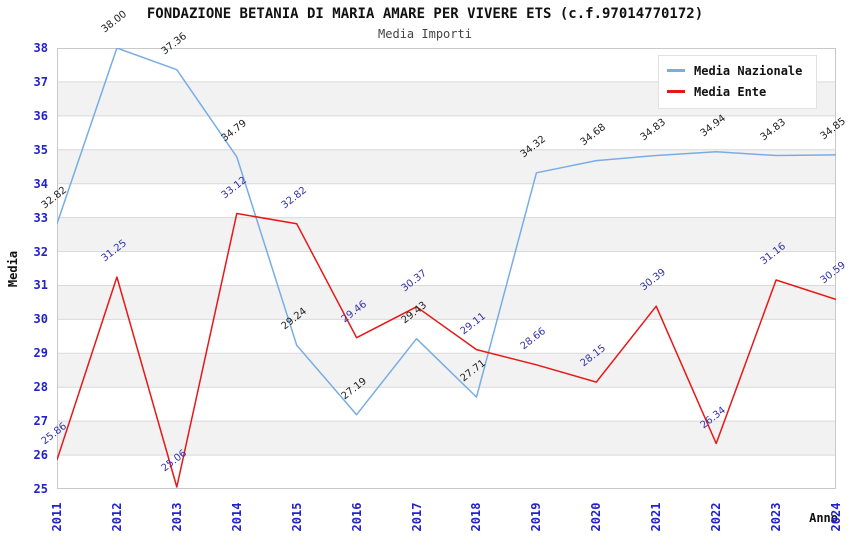 The height and width of the screenshot is (550, 850). What do you see at coordinates (748, 70) in the screenshot?
I see `legend-label-media-nazionale: Media Nazionale` at bounding box center [748, 70].